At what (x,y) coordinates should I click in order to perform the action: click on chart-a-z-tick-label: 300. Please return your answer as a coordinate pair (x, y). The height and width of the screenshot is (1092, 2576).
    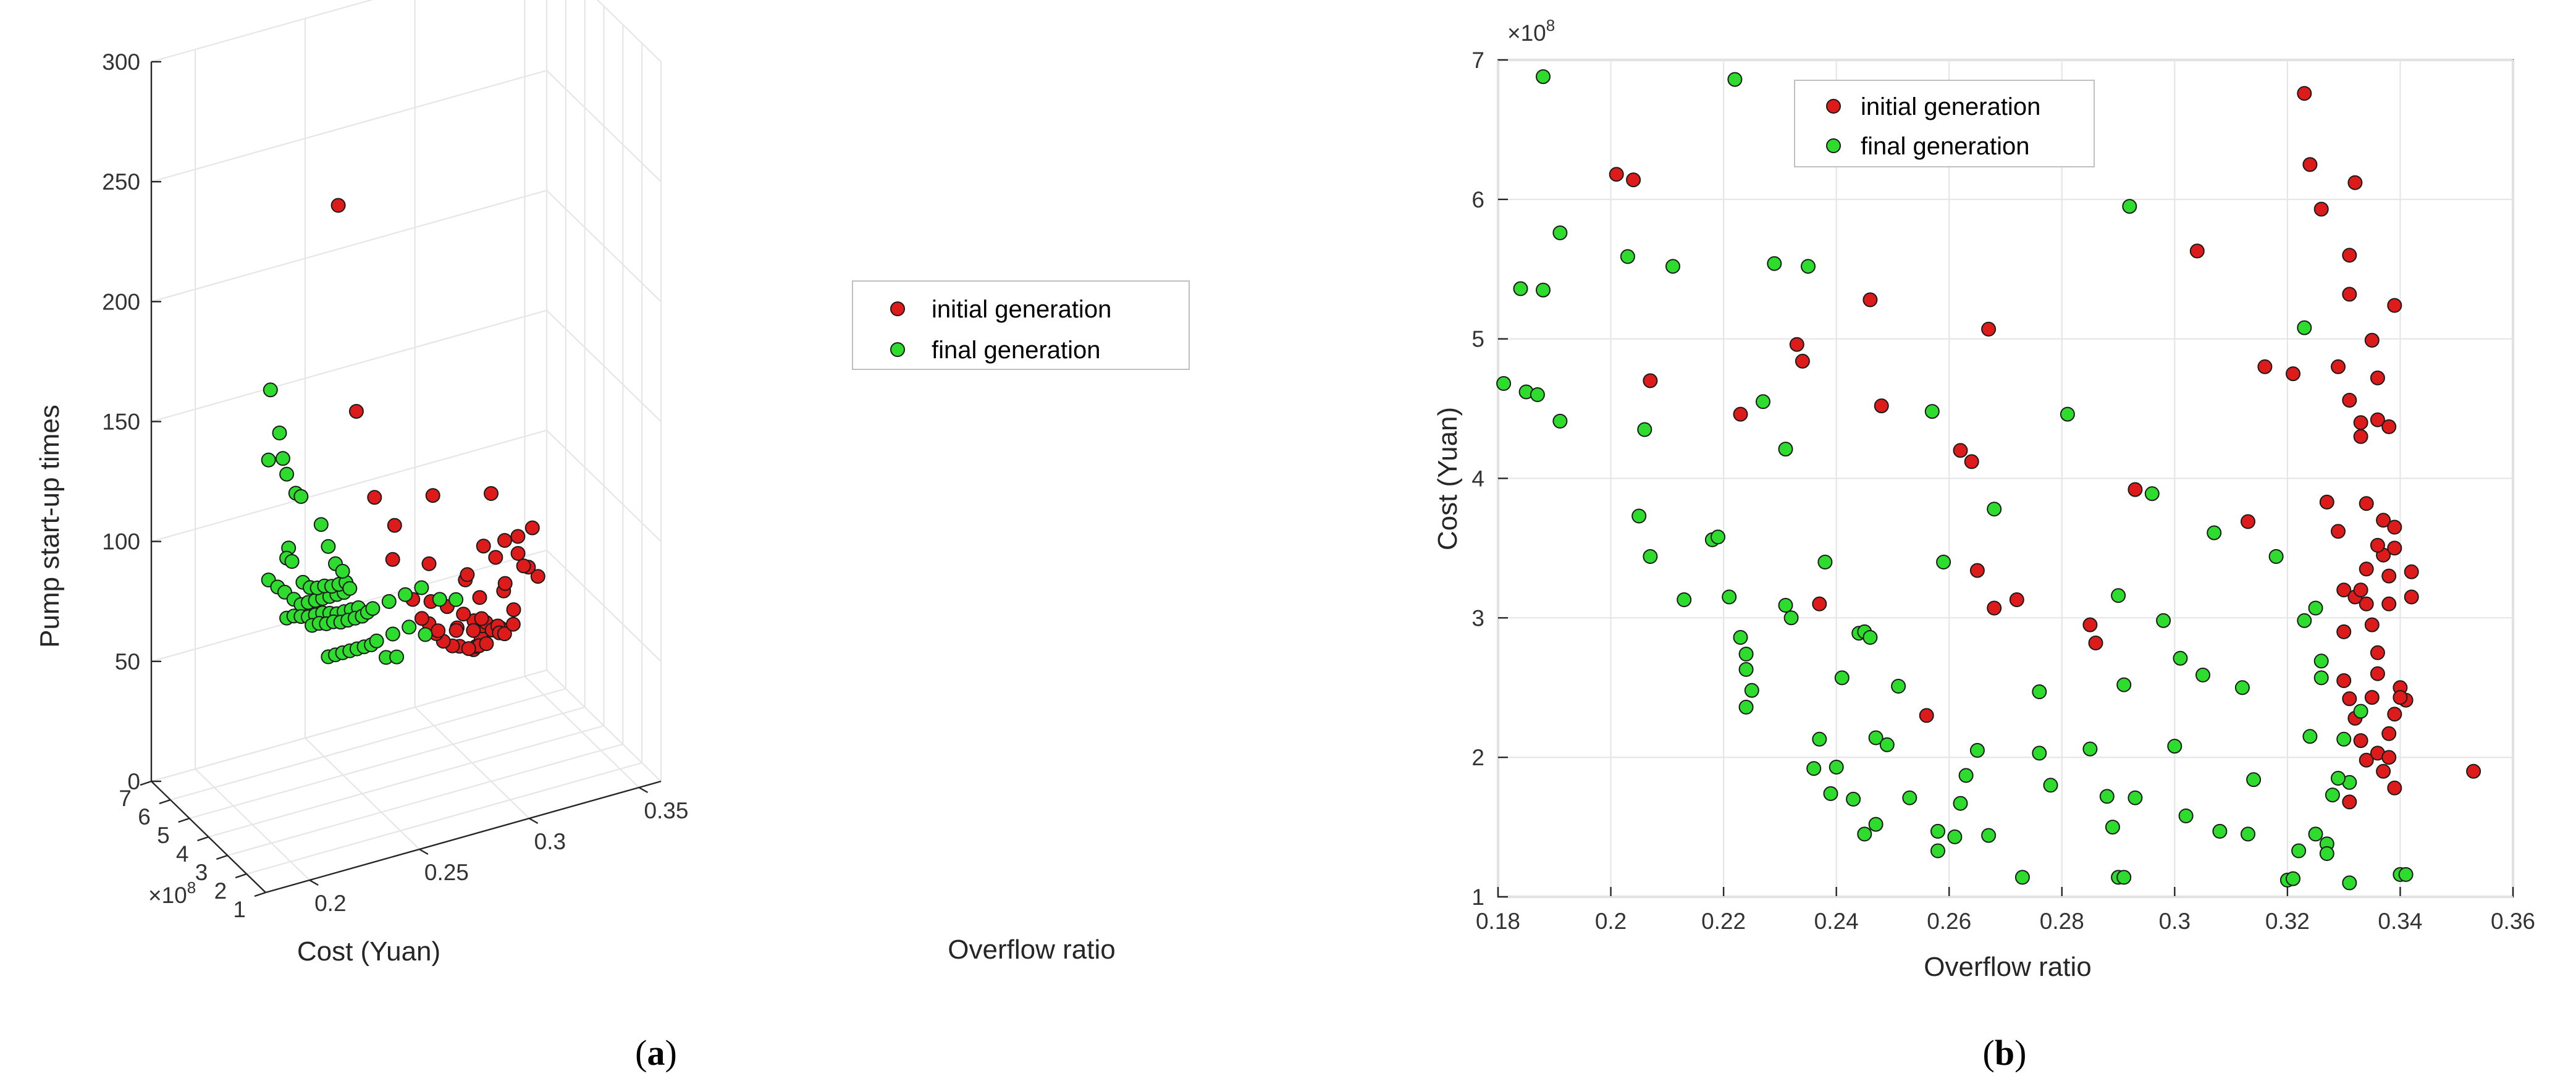
    Looking at the image, I should click on (121, 62).